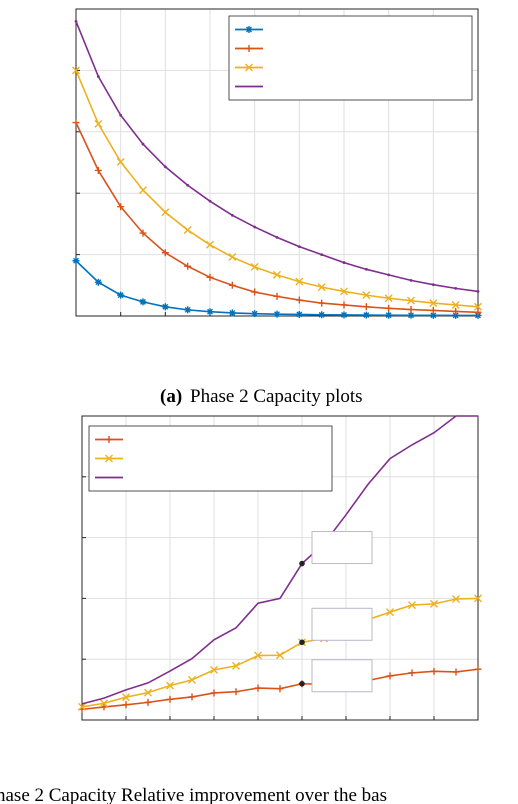 The height and width of the screenshot is (804, 518). Describe the element at coordinates (276, 396) in the screenshot. I see `caption-a-text: Phase 2 Capacity plots` at that location.